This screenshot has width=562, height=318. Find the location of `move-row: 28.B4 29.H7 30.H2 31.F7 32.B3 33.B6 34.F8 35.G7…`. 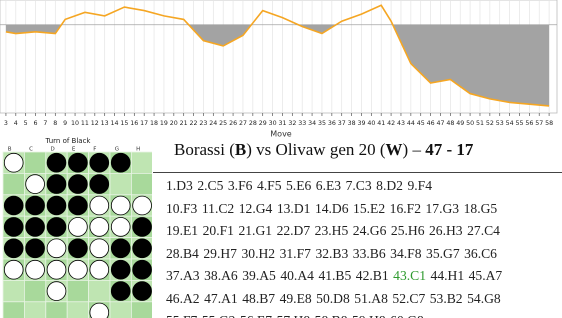

move-row: 28.B4 29.H7 30.H2 31.F7 32.B3 33.B6 34.F8 35.G7… is located at coordinates (336, 254).